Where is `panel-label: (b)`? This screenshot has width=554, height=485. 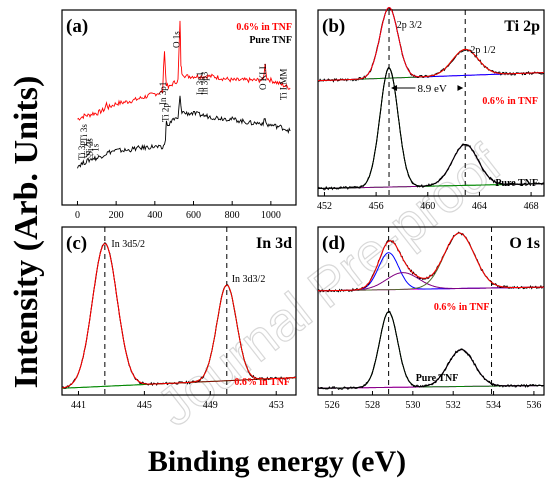
panel-label: (b) is located at coordinates (333, 26).